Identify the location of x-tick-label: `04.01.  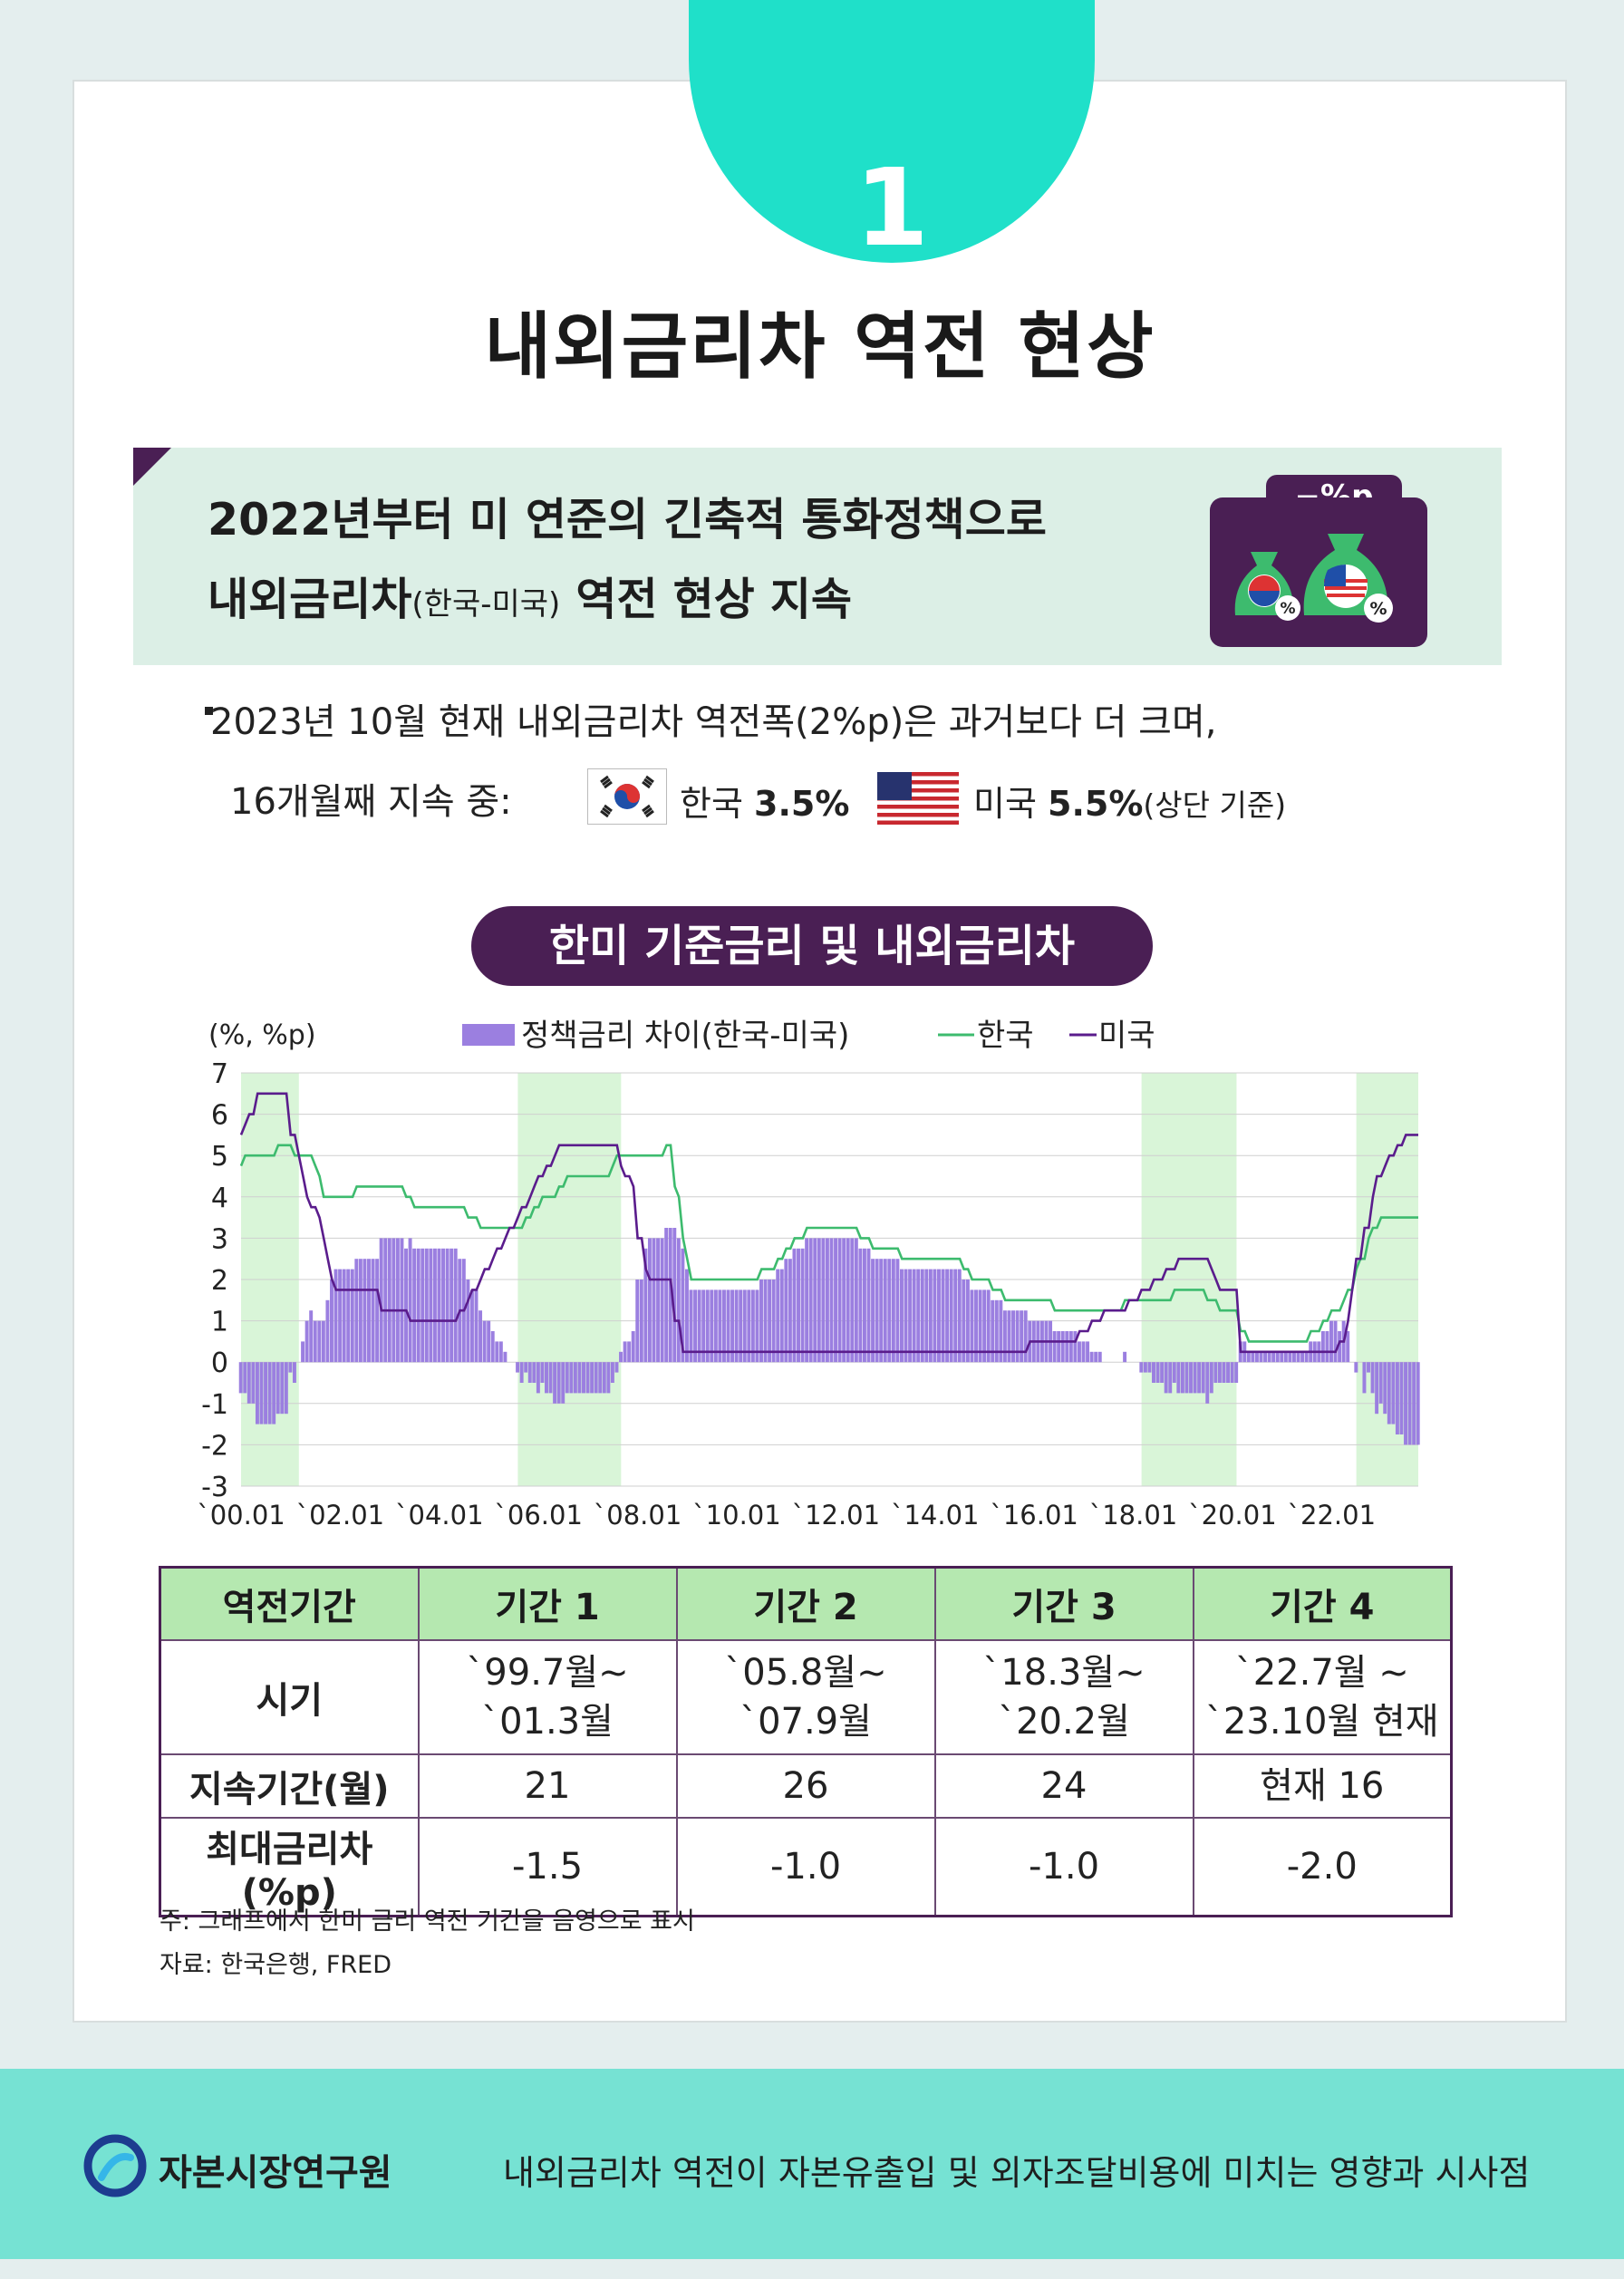
(439, 1515).